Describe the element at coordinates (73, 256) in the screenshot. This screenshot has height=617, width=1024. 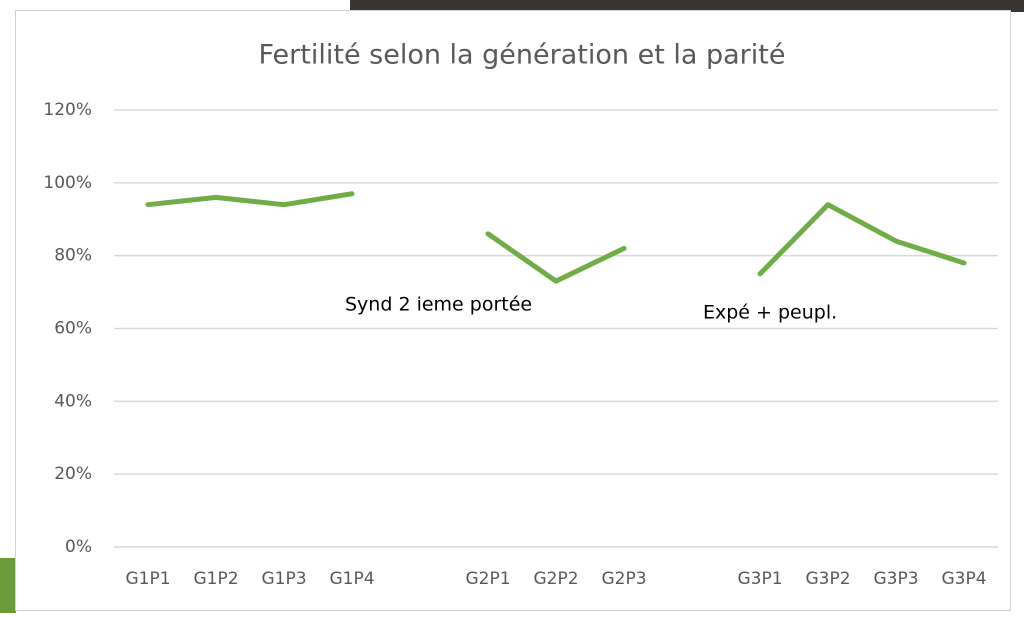
I see `y-tick-label: 80%` at that location.